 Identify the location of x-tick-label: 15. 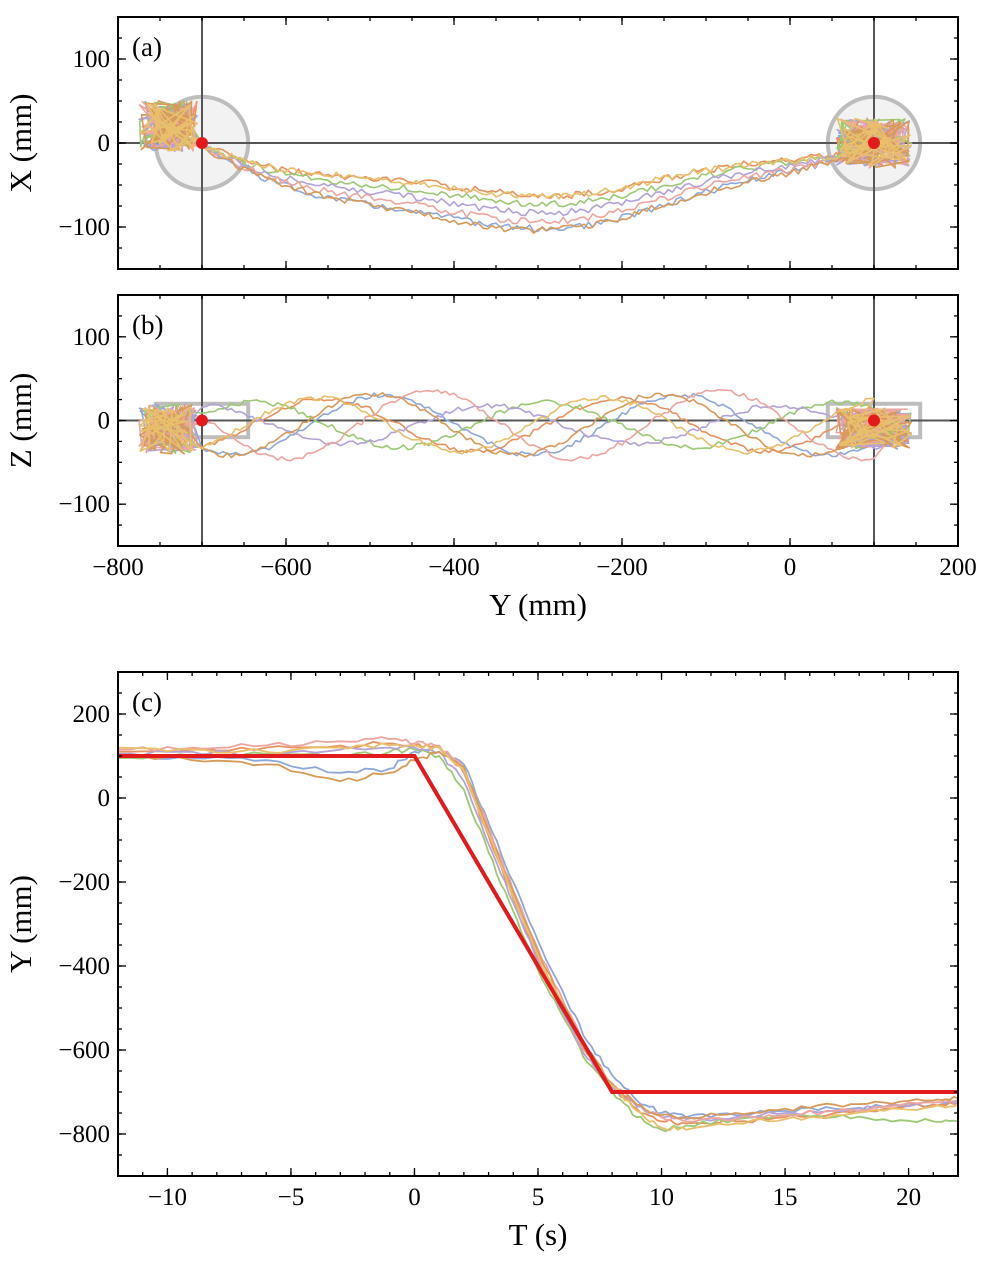
(785, 1197).